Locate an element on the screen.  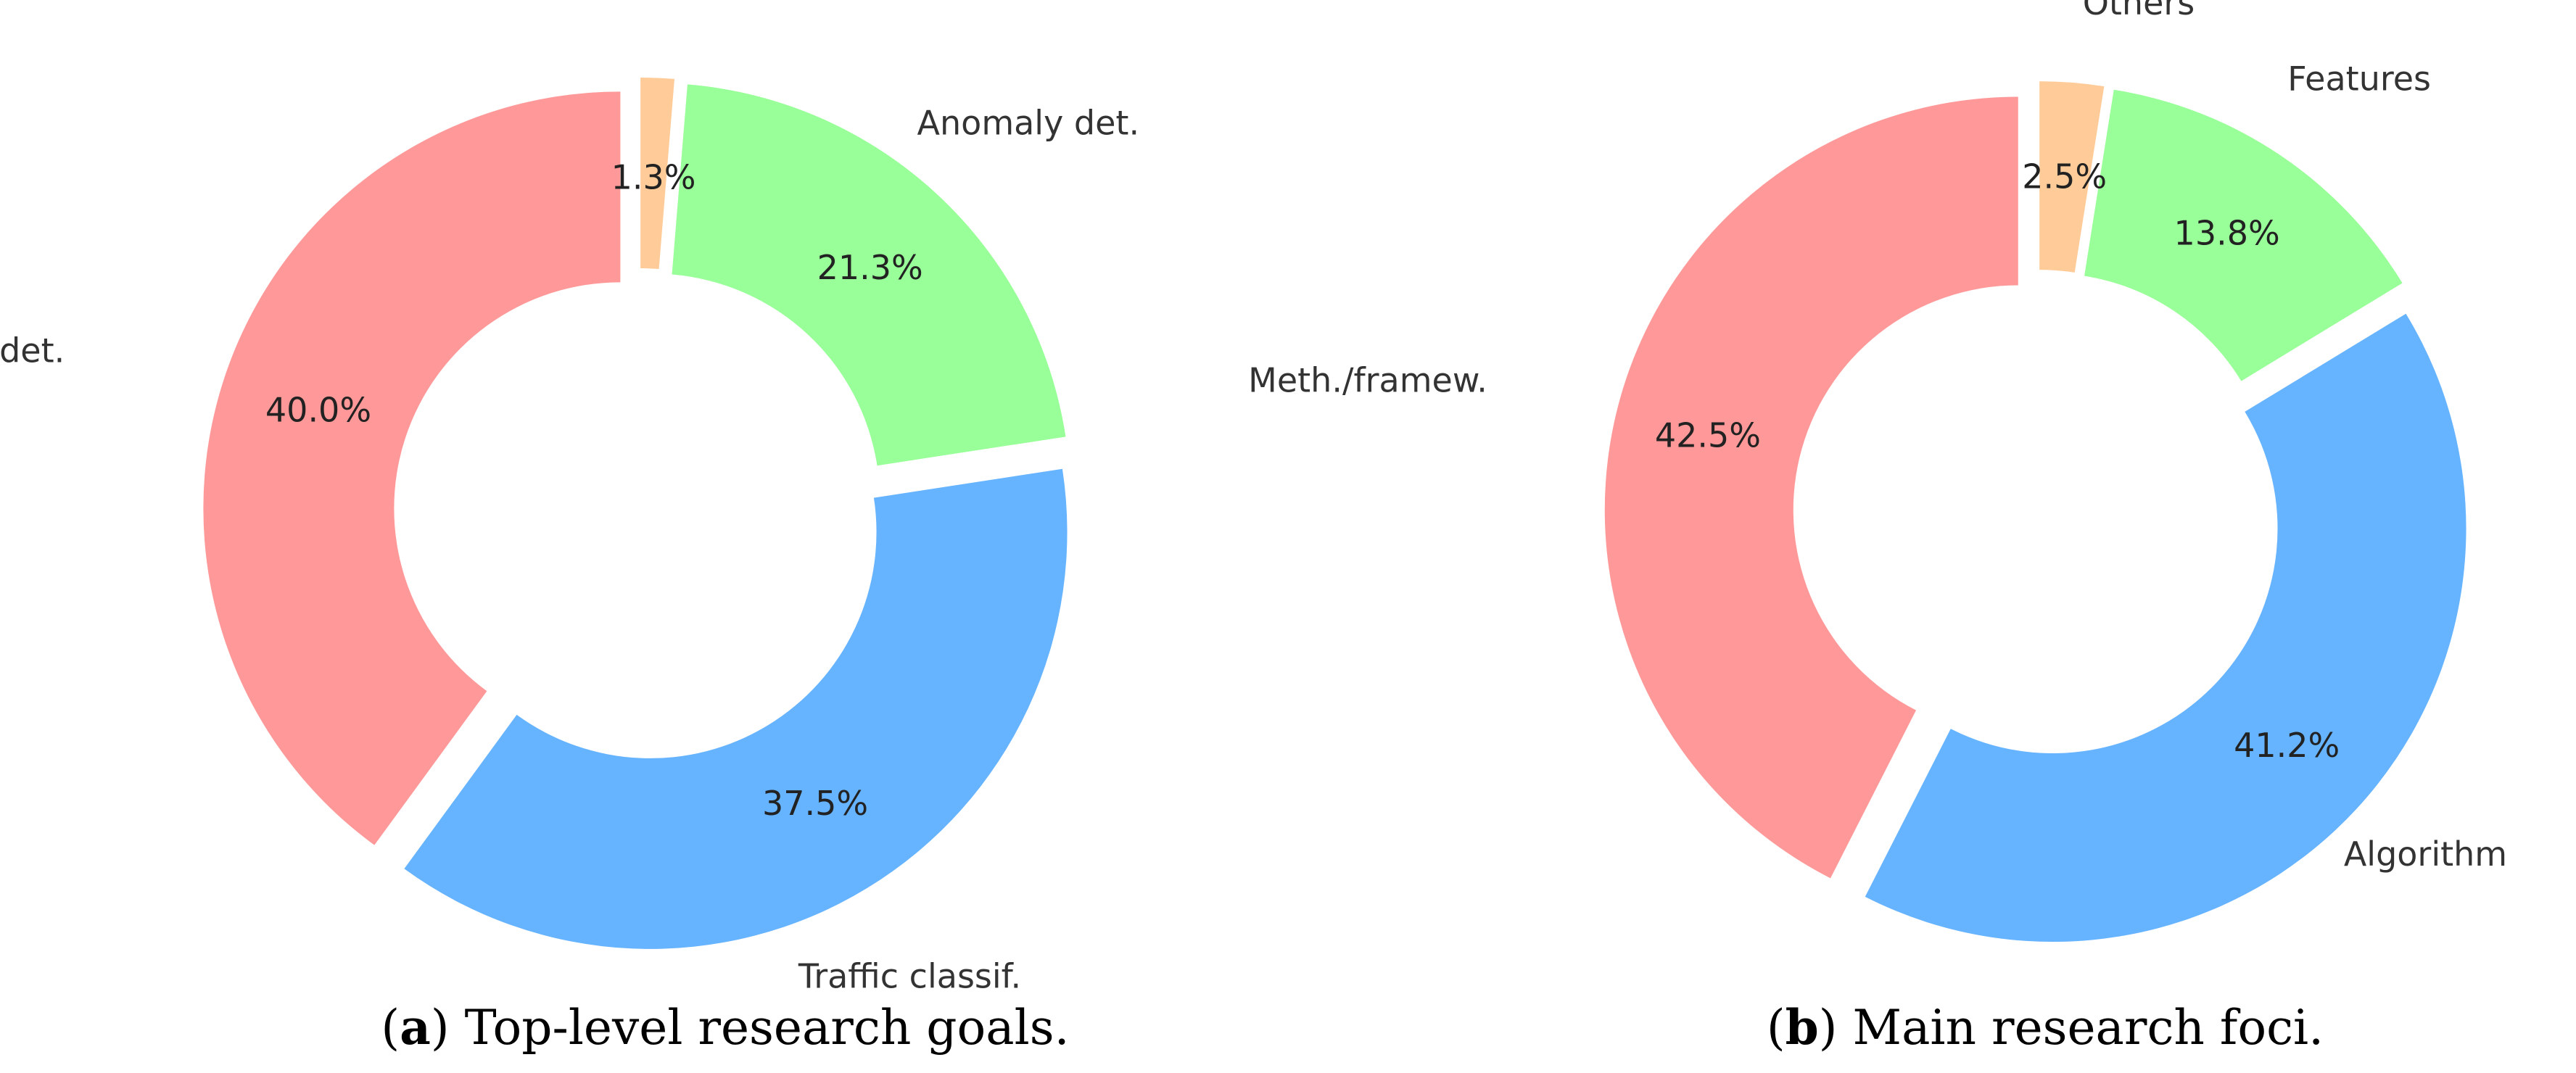
slice-percent-label: 2.5% is located at coordinates (2064, 176).